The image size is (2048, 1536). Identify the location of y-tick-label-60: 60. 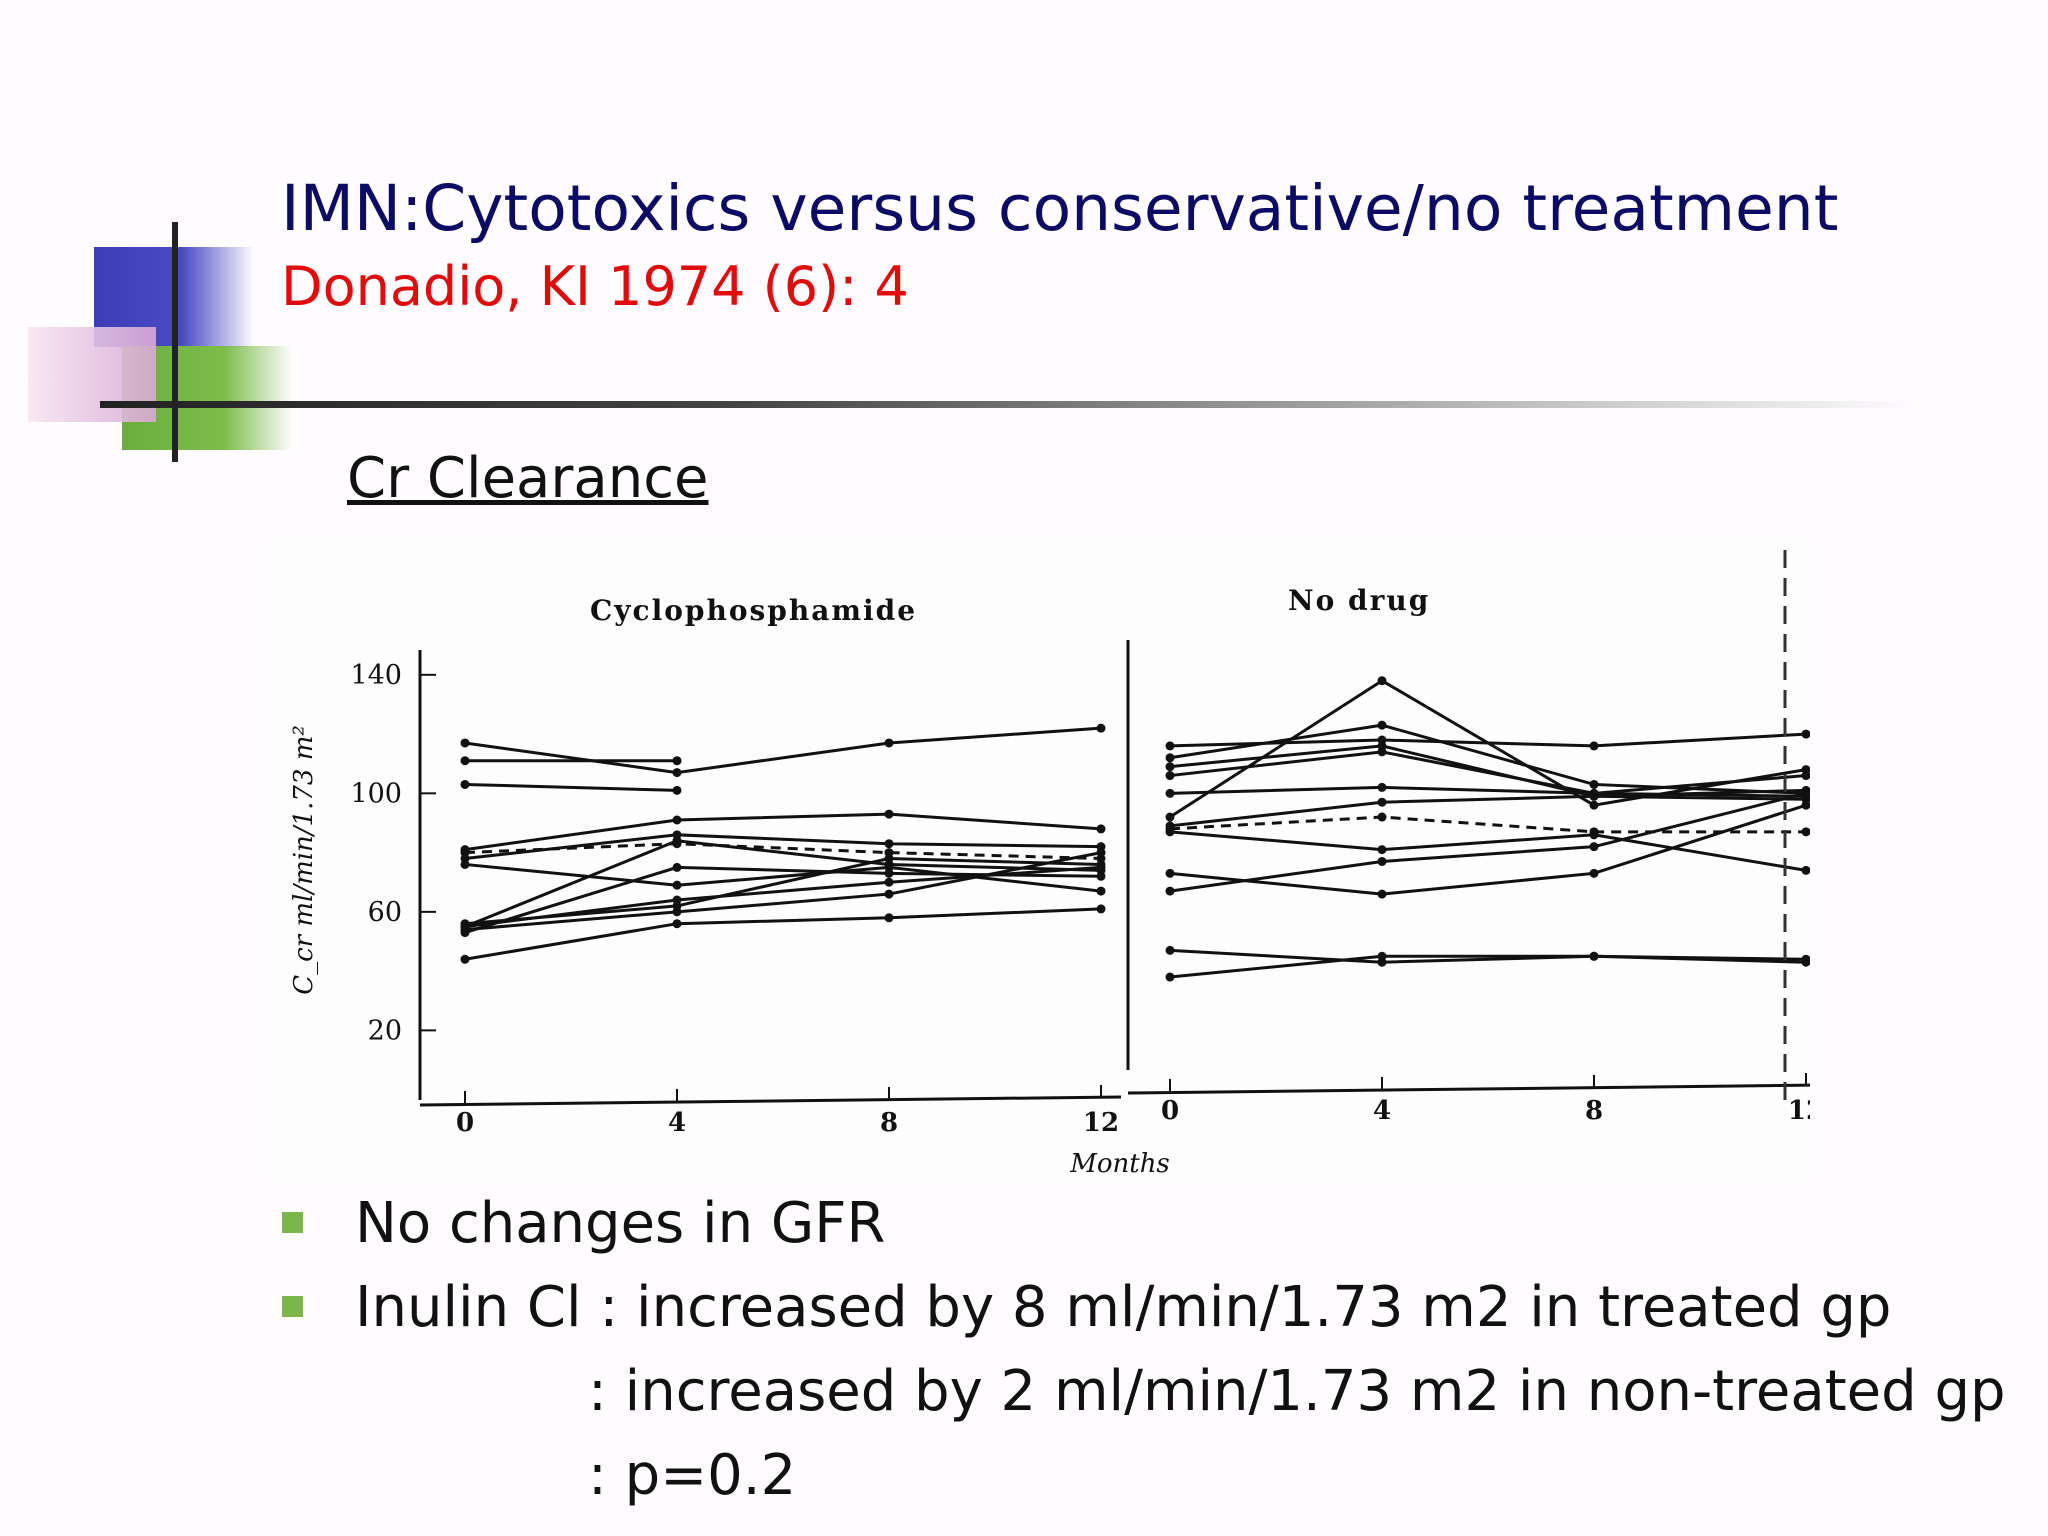
(385, 912).